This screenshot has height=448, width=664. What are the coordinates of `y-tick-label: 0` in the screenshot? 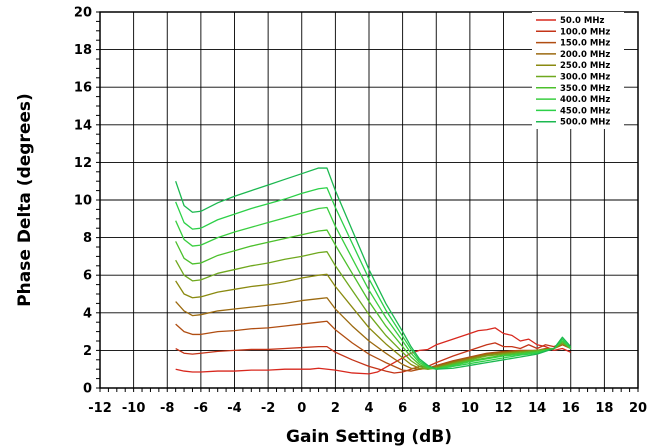 It's located at (87, 389).